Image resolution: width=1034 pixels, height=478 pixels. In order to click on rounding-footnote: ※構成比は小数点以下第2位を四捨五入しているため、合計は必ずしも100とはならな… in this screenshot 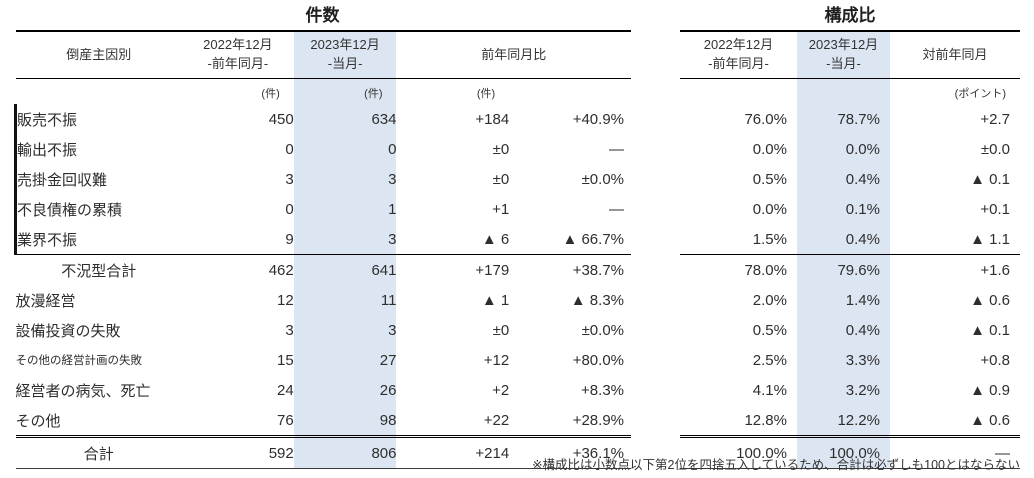, I will do `click(776, 465)`.